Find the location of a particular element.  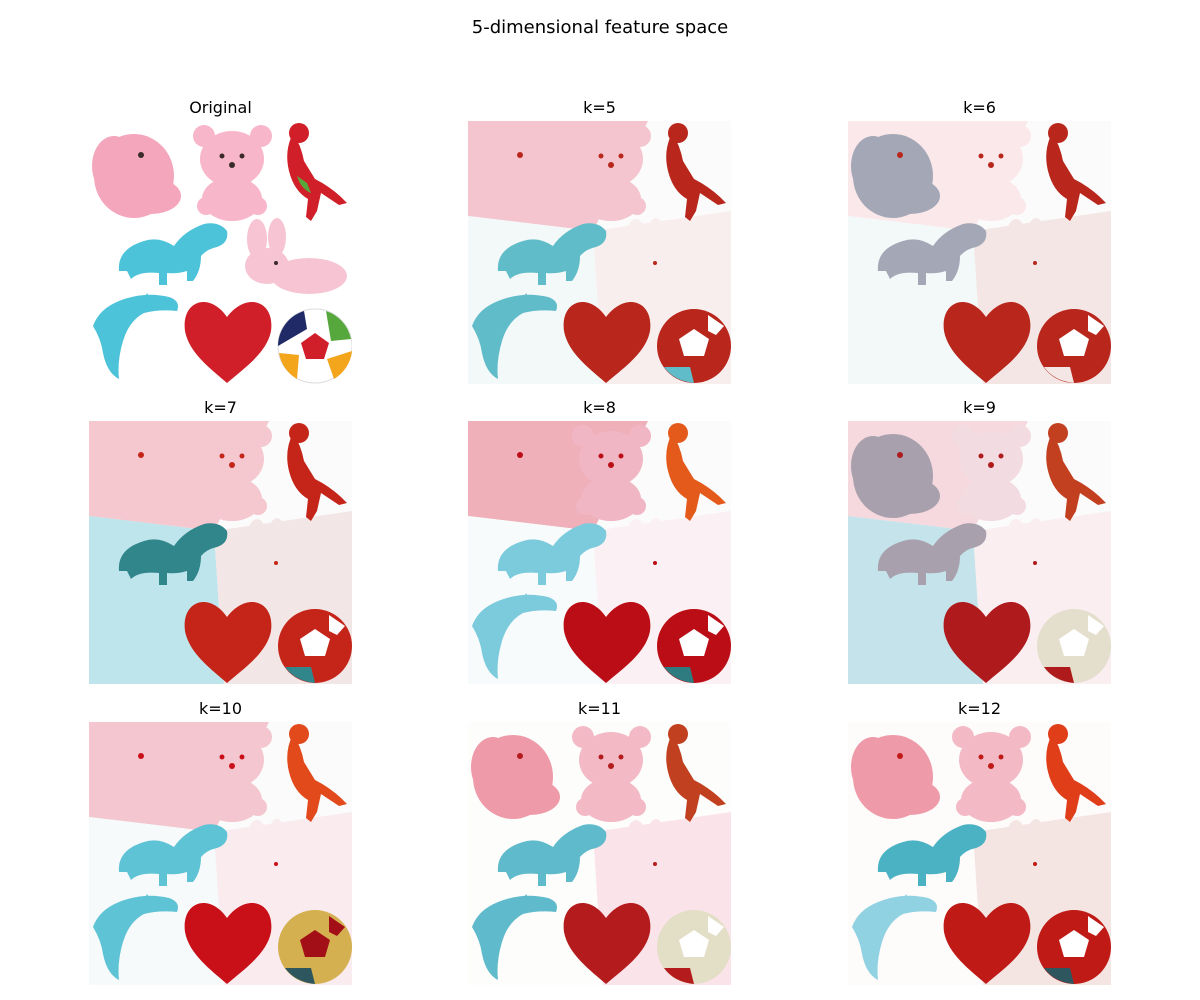

panel-title: k=9 is located at coordinates (979, 407).